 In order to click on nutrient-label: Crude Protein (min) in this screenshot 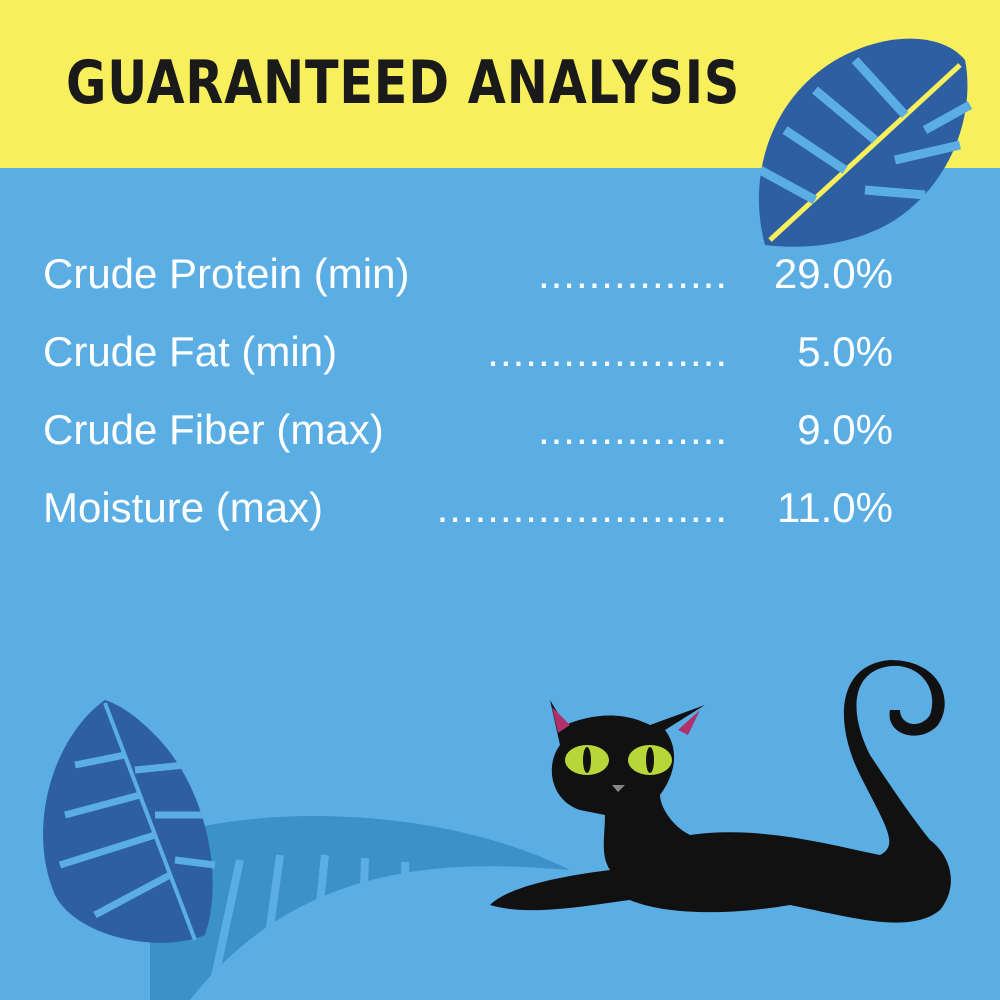, I will do `click(226, 273)`.